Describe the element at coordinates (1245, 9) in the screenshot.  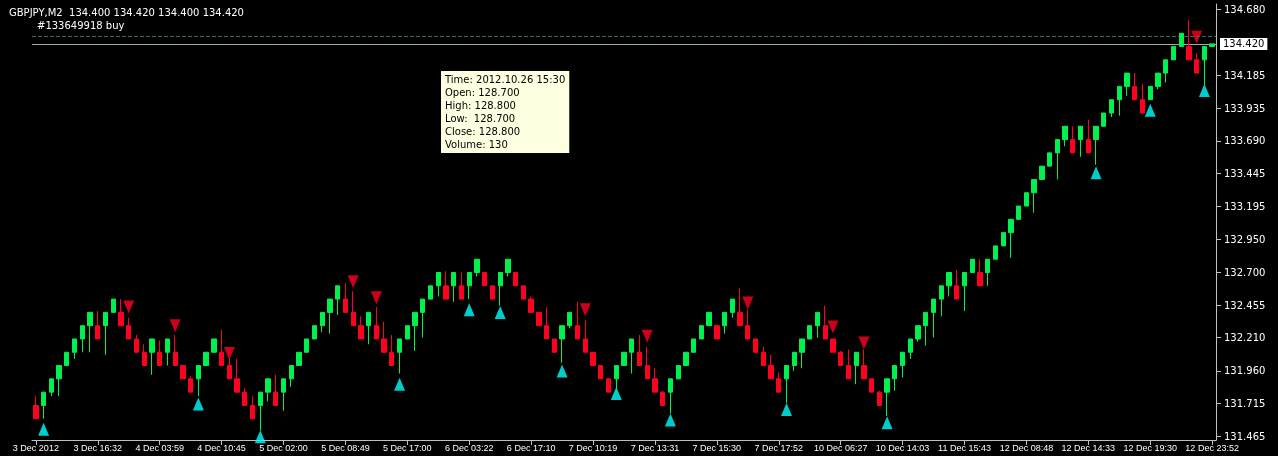
I see `y-tick-label: 134.680` at that location.